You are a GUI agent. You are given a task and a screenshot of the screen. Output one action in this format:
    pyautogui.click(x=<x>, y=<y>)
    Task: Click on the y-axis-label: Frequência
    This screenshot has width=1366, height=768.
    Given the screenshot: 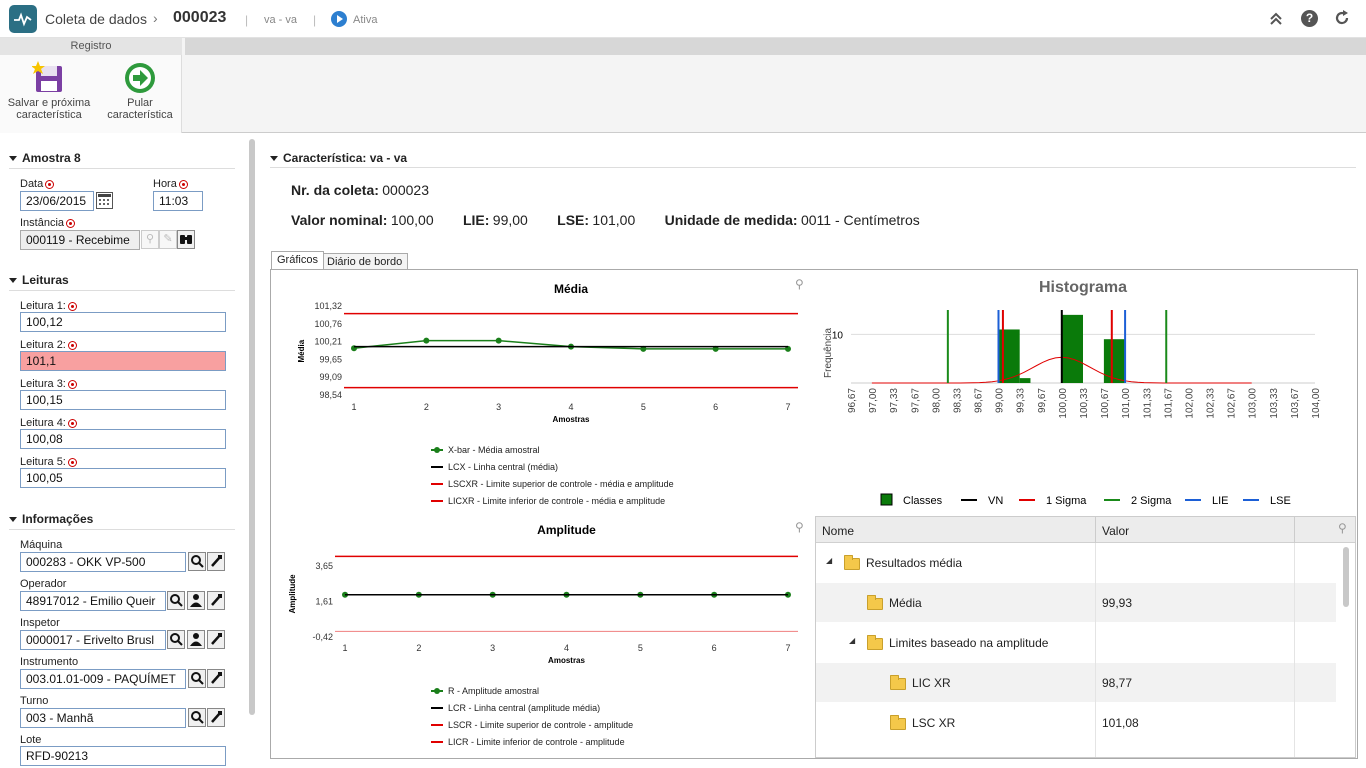 What is the action you would take?
    pyautogui.click(x=828, y=353)
    